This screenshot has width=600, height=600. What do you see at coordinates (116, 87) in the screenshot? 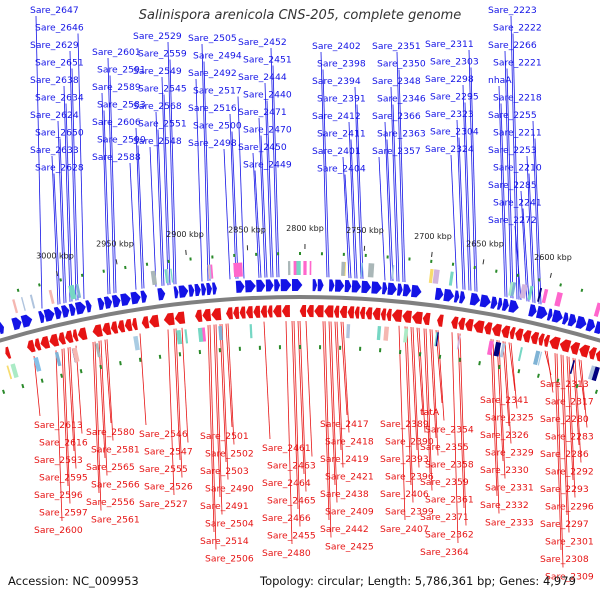
I see `forward-gene-label: Sare_2589` at bounding box center [116, 87].